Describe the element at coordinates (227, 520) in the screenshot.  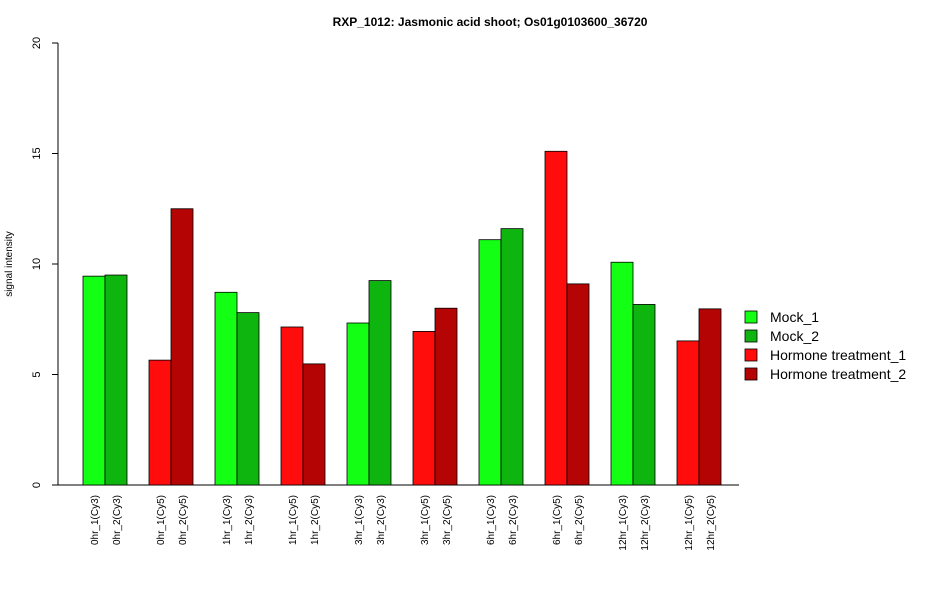
I see `x-tick-label: 1hr_1(Cy3)` at that location.